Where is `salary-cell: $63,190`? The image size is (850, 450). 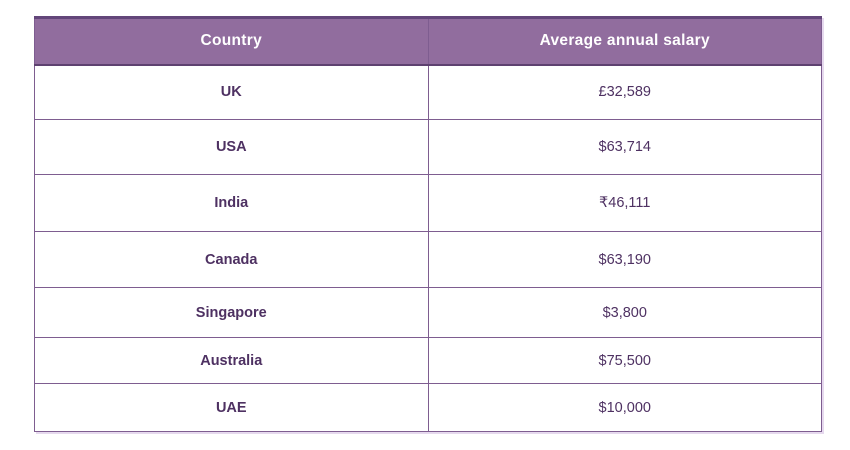
salary-cell: $63,190 is located at coordinates (624, 259).